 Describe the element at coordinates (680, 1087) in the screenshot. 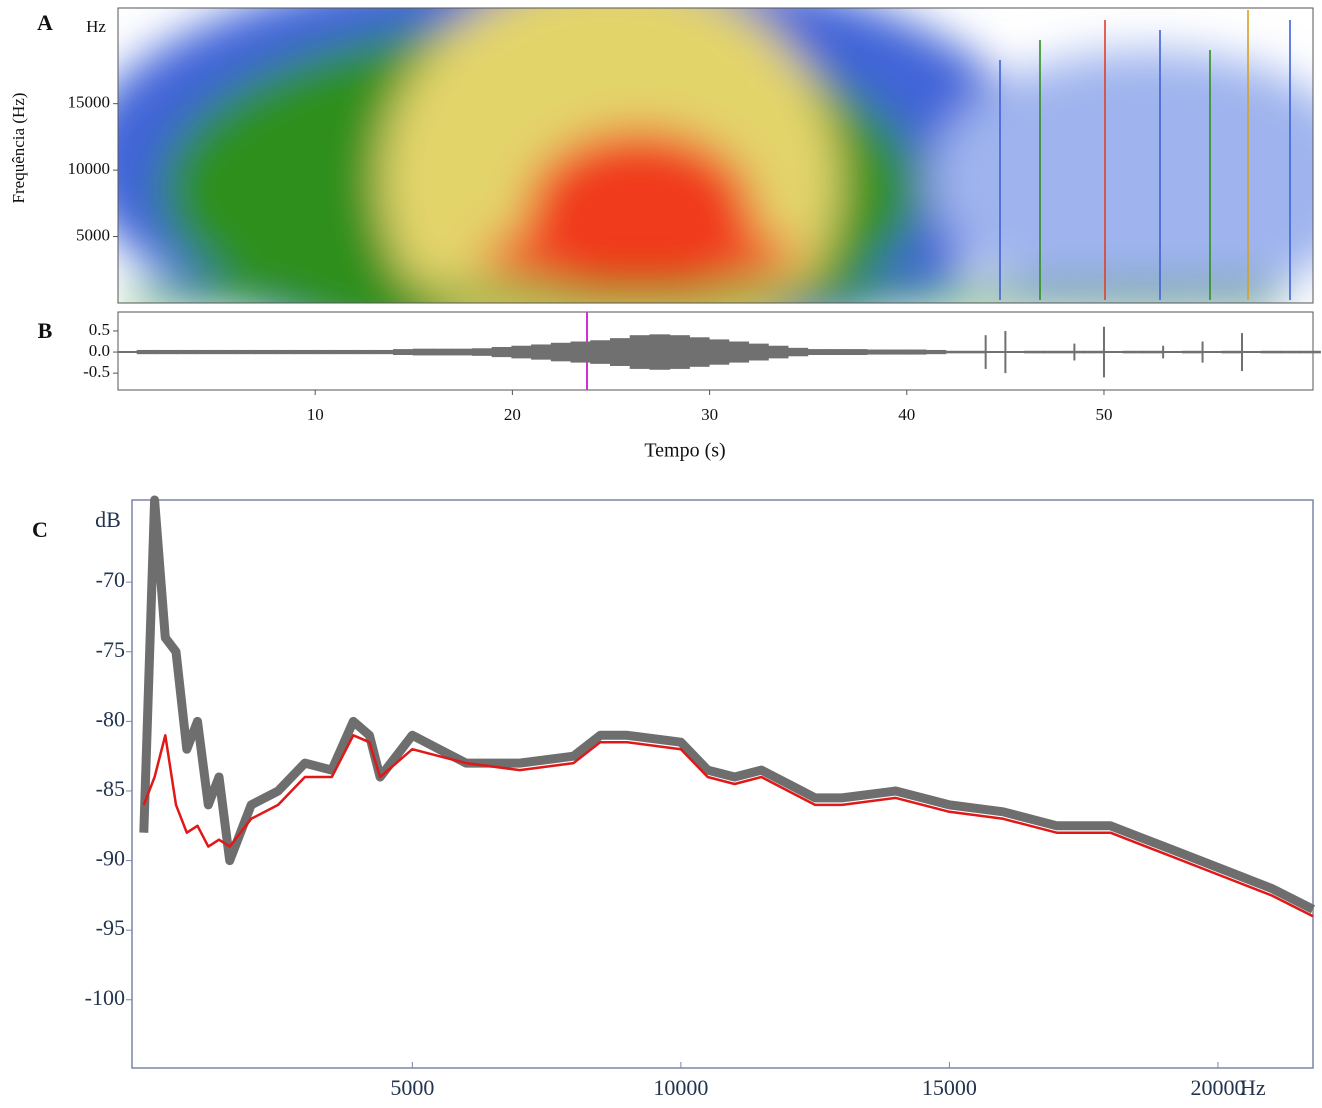

I see `x-tick-label: 10000` at that location.